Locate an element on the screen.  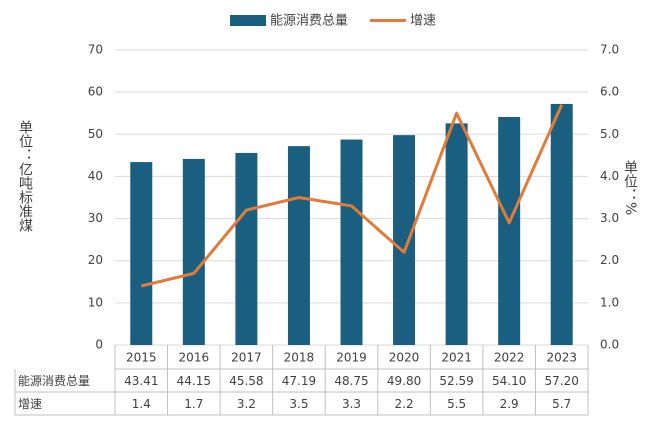
x-tick-label: 2019 is located at coordinates (351, 358).